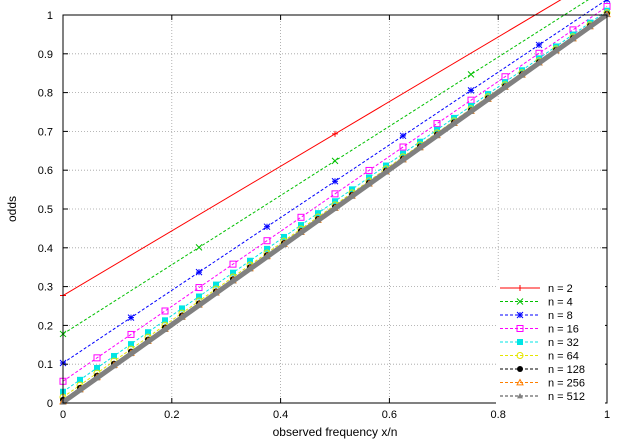 The width and height of the screenshot is (627, 439). I want to click on legend-item: n = 32, so click(539, 343).